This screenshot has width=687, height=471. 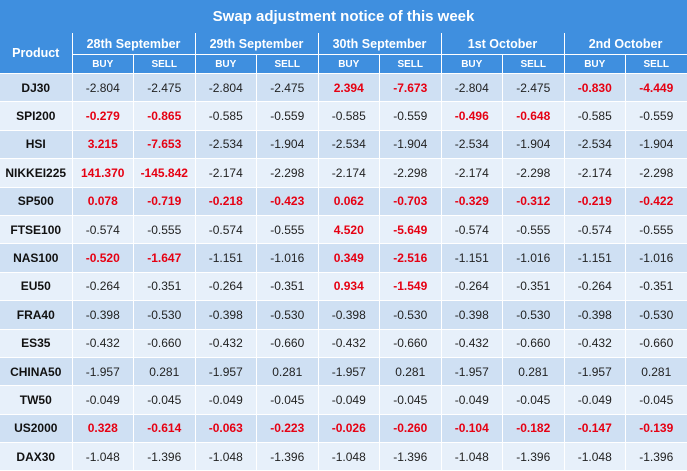 I want to click on date-header: 29th September, so click(x=256, y=44).